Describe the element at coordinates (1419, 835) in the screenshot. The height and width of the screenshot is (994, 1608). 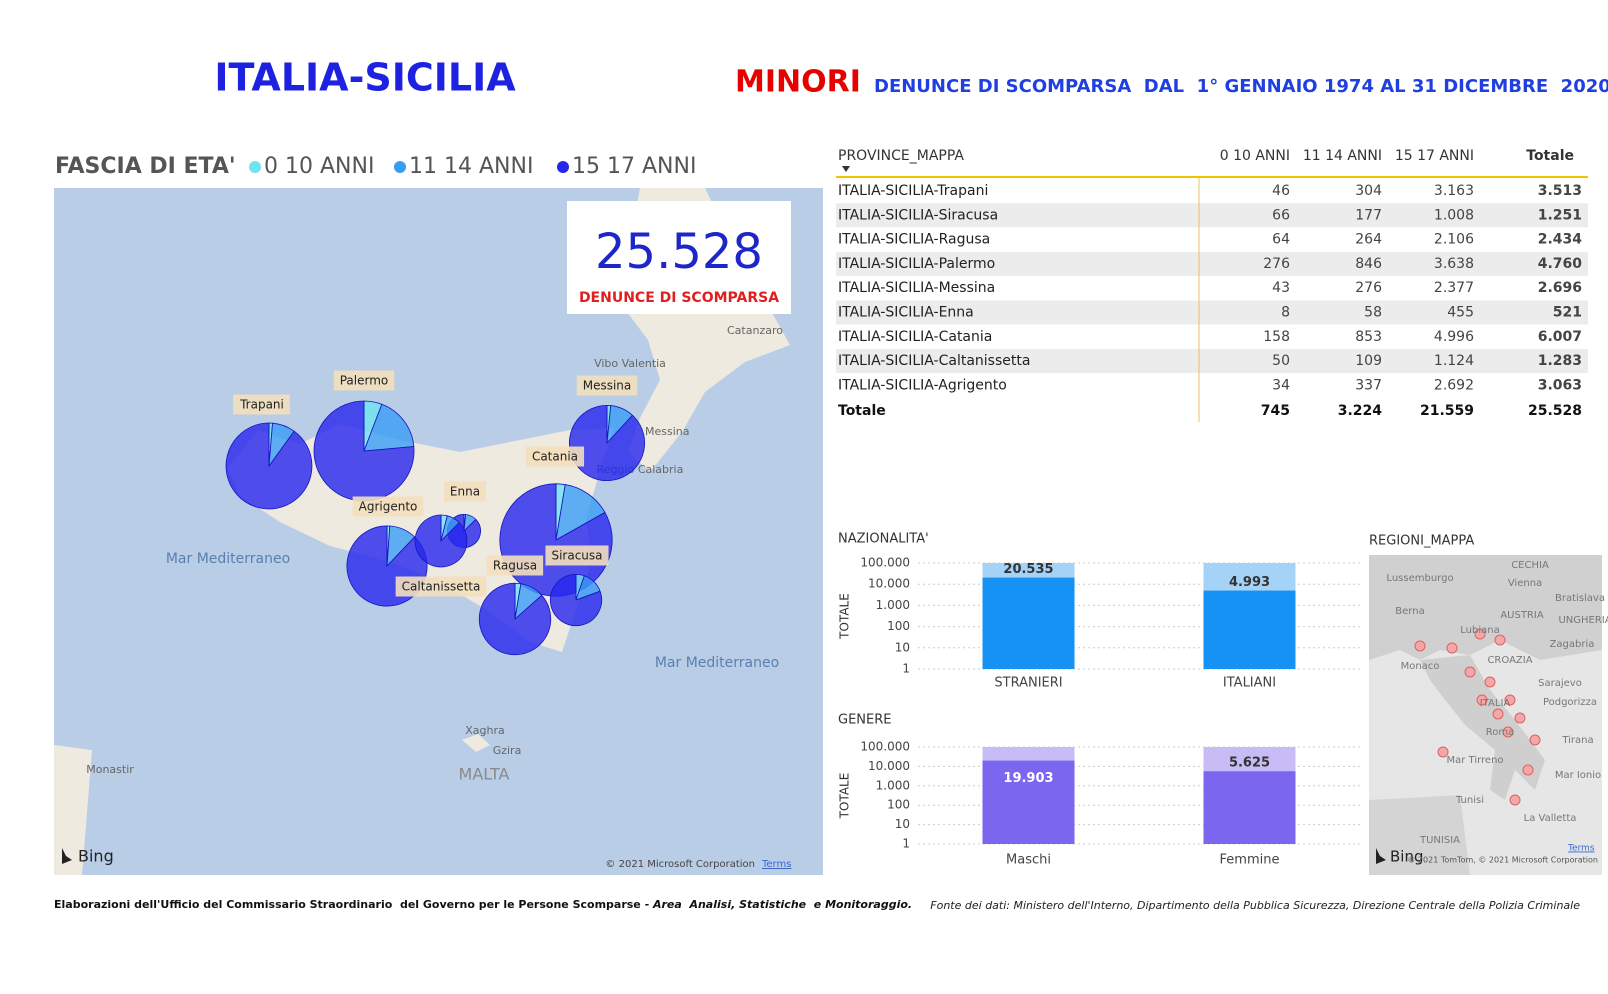
I see `africa` at that location.